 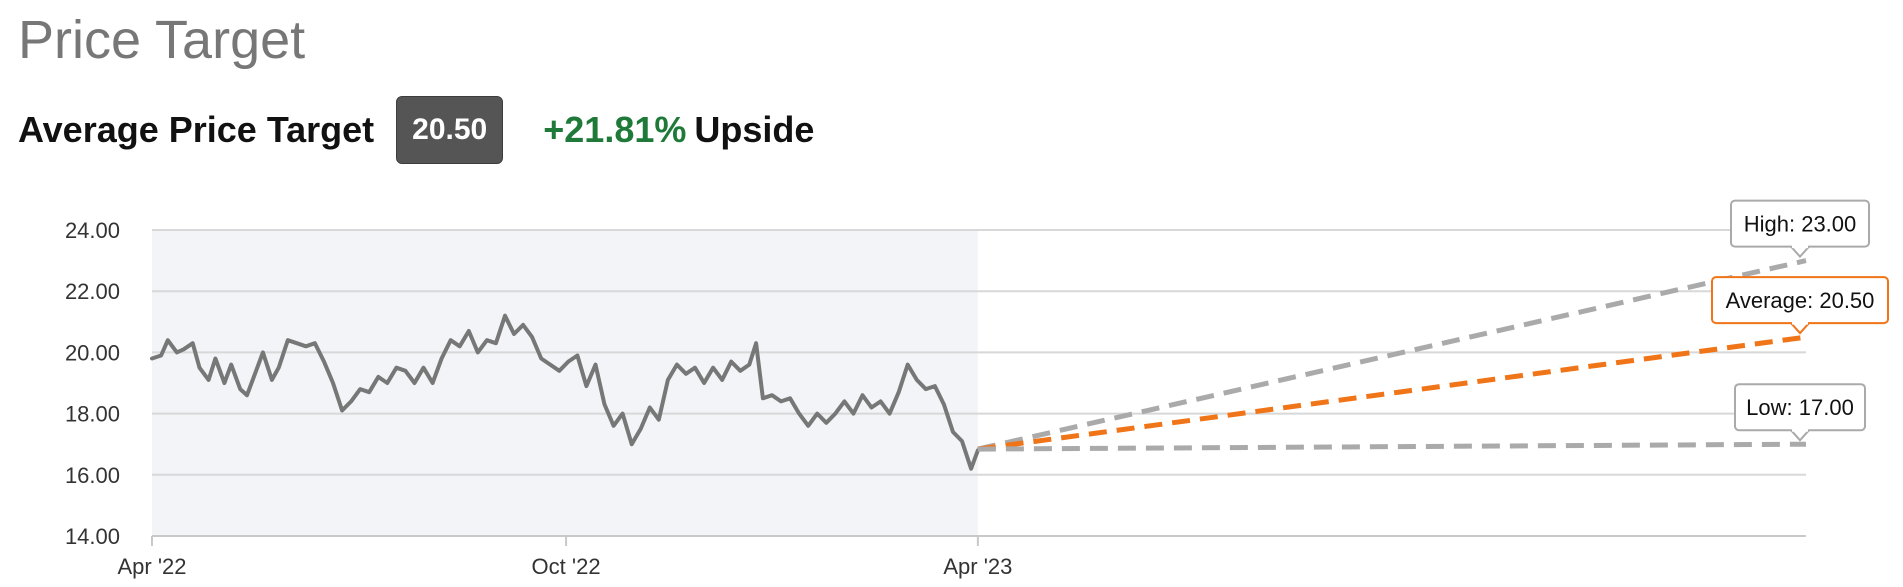 I want to click on average-price-target-label: Average Price Target, so click(x=196, y=129).